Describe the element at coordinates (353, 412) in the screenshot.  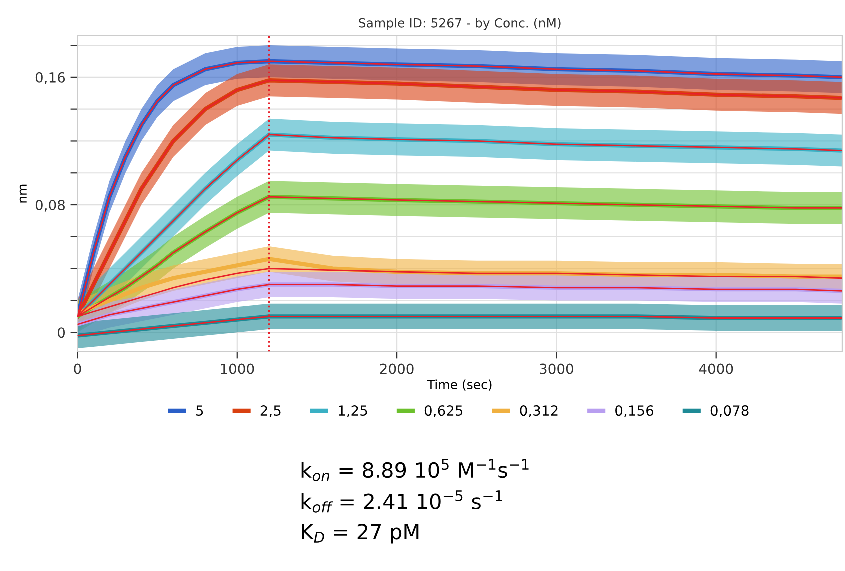
I see `legend-label: 1,25` at that location.